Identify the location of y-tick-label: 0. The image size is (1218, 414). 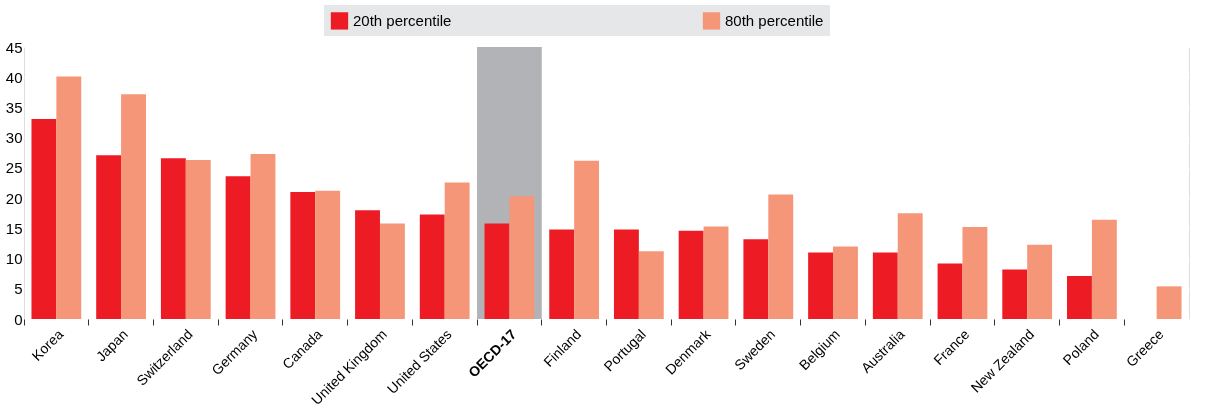
(18, 319).